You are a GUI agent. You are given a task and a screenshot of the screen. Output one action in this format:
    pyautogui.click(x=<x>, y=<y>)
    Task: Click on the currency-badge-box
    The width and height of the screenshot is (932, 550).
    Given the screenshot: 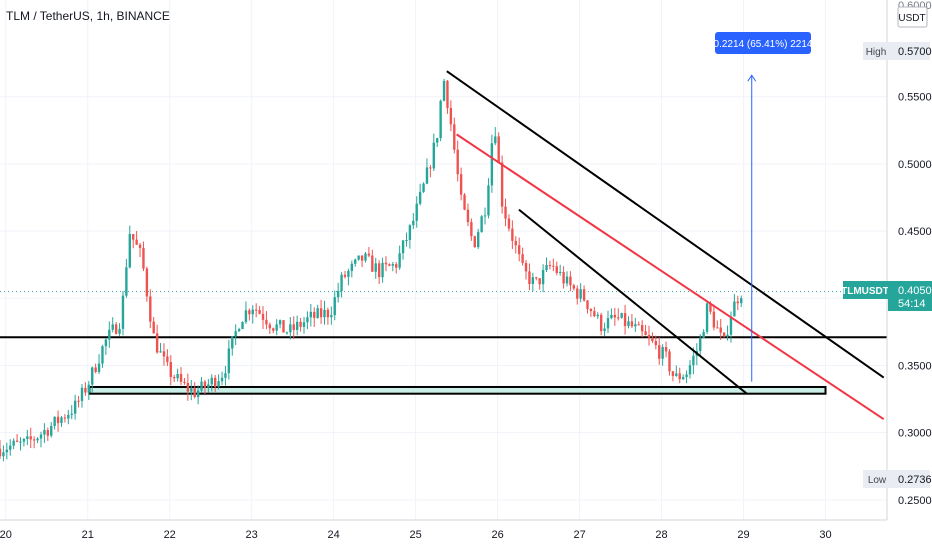 What is the action you would take?
    pyautogui.click(x=912, y=17)
    